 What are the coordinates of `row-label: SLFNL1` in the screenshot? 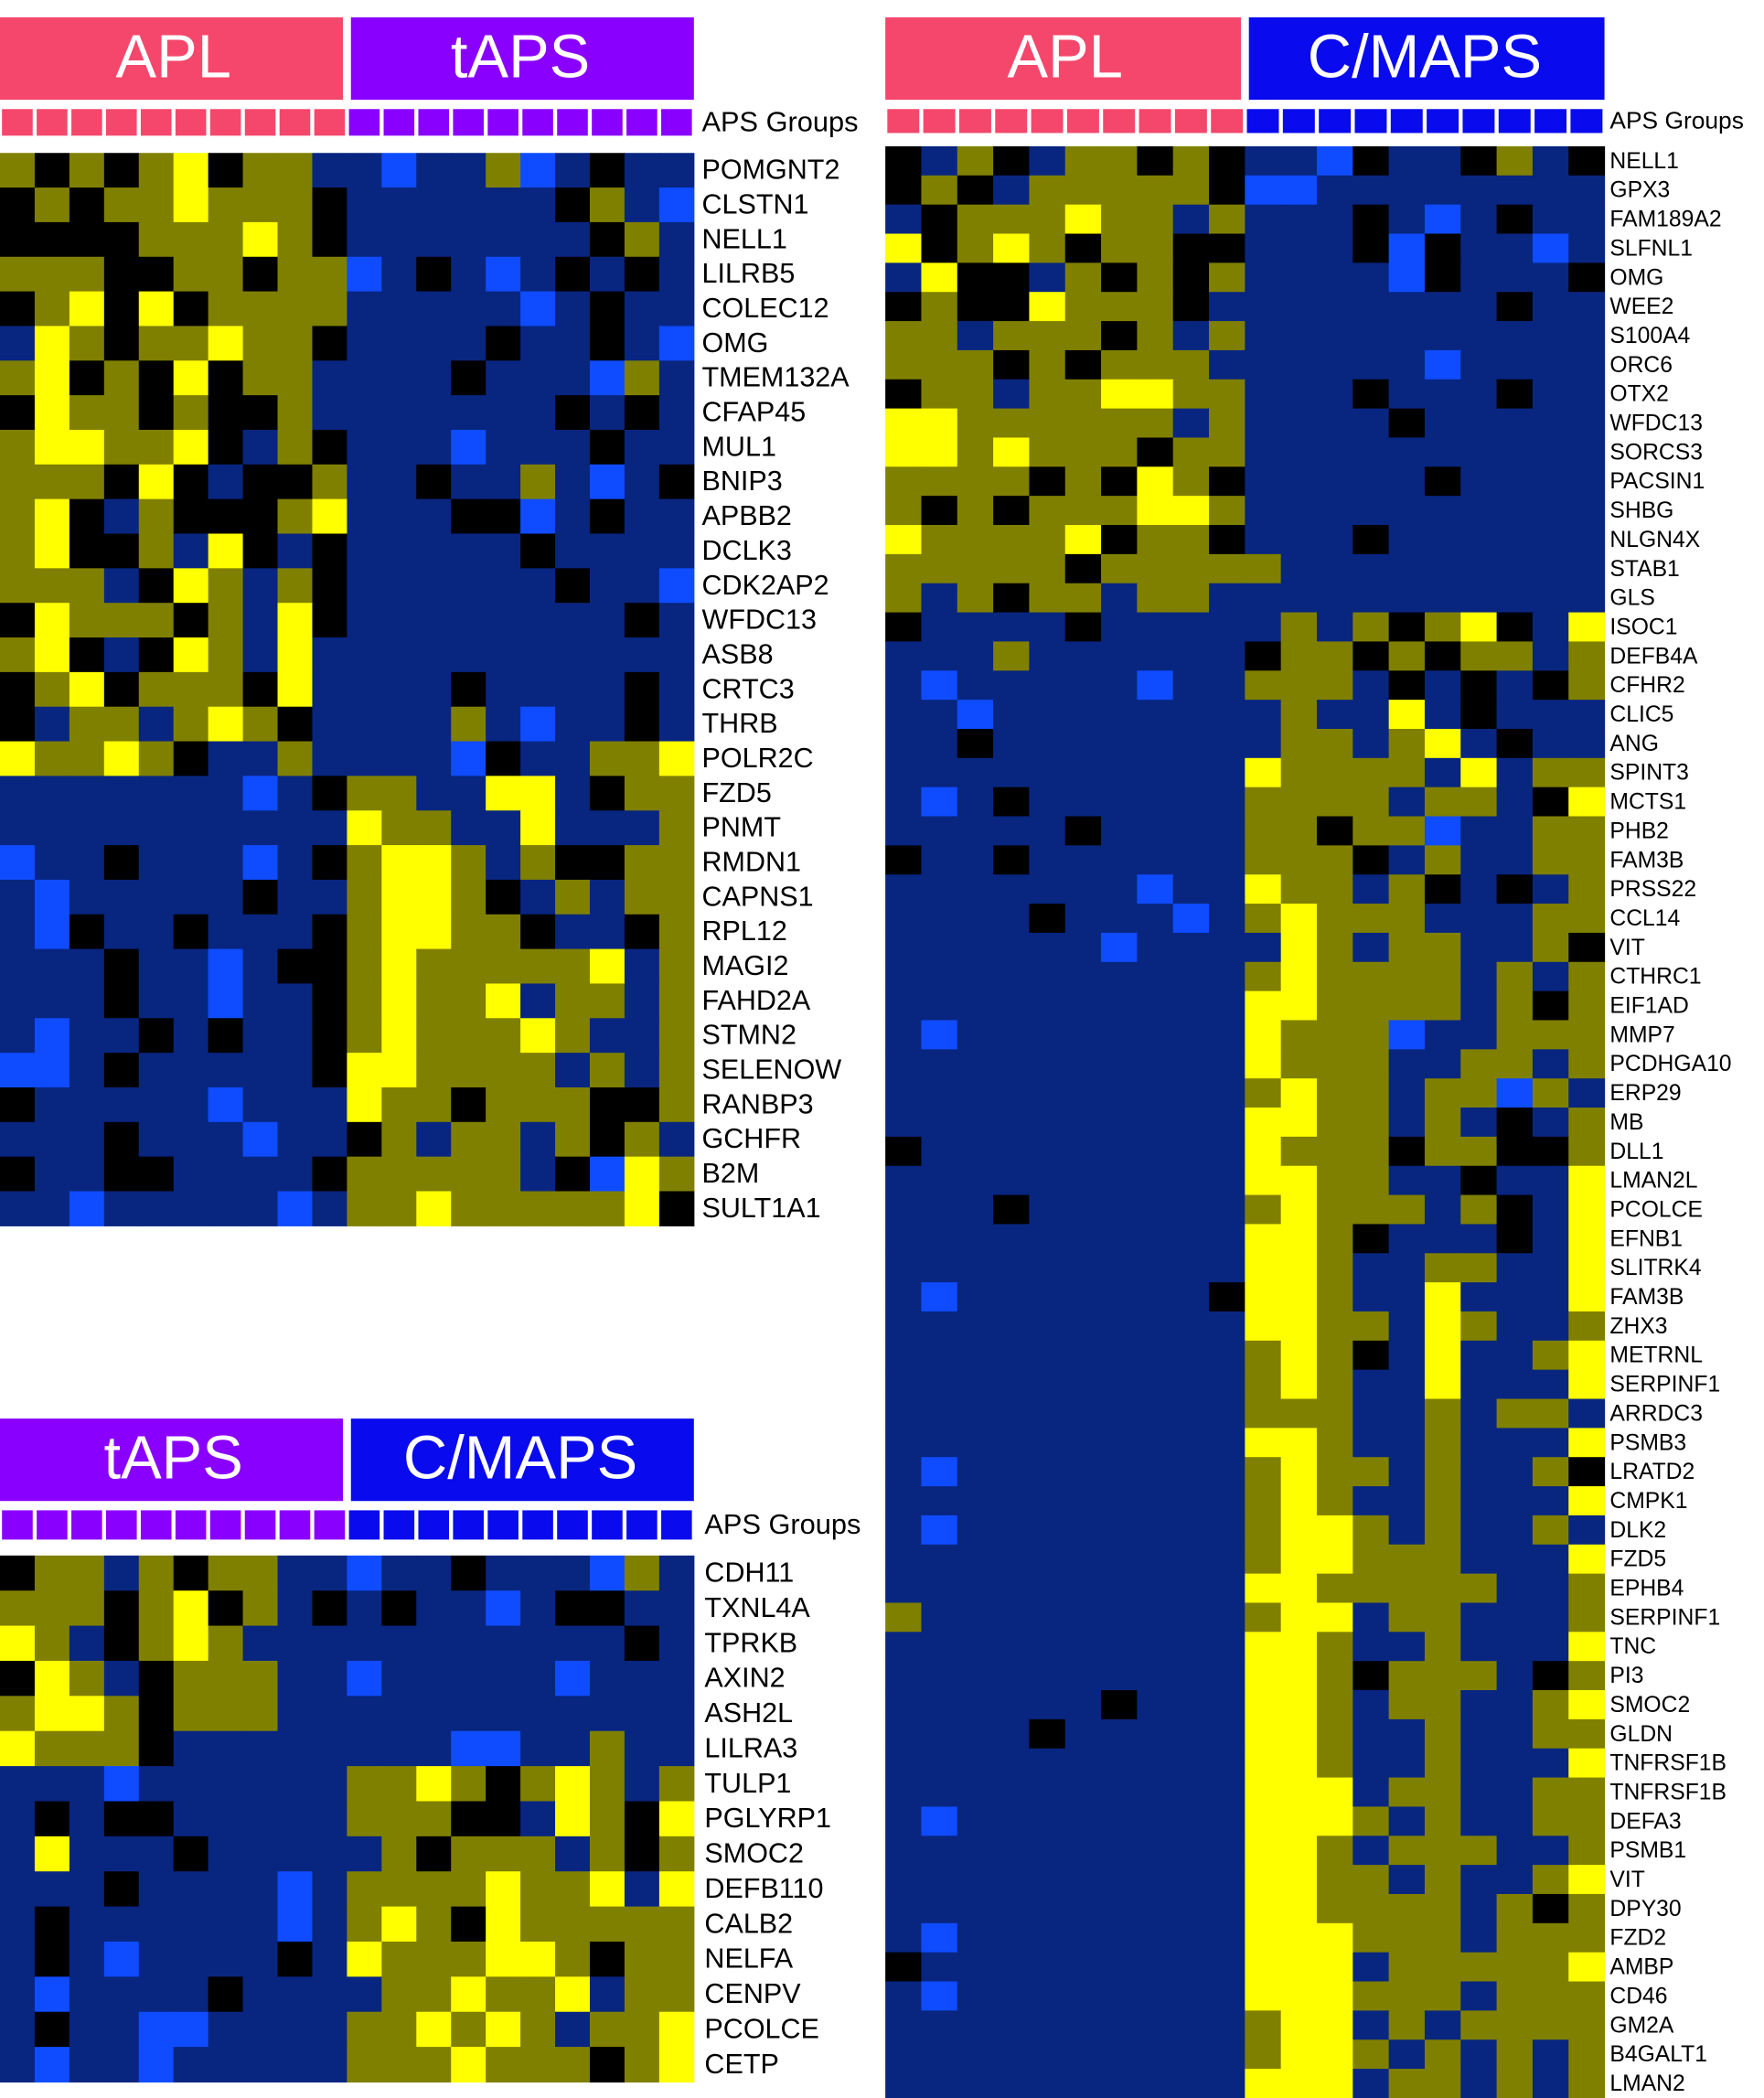 It's located at (1651, 248).